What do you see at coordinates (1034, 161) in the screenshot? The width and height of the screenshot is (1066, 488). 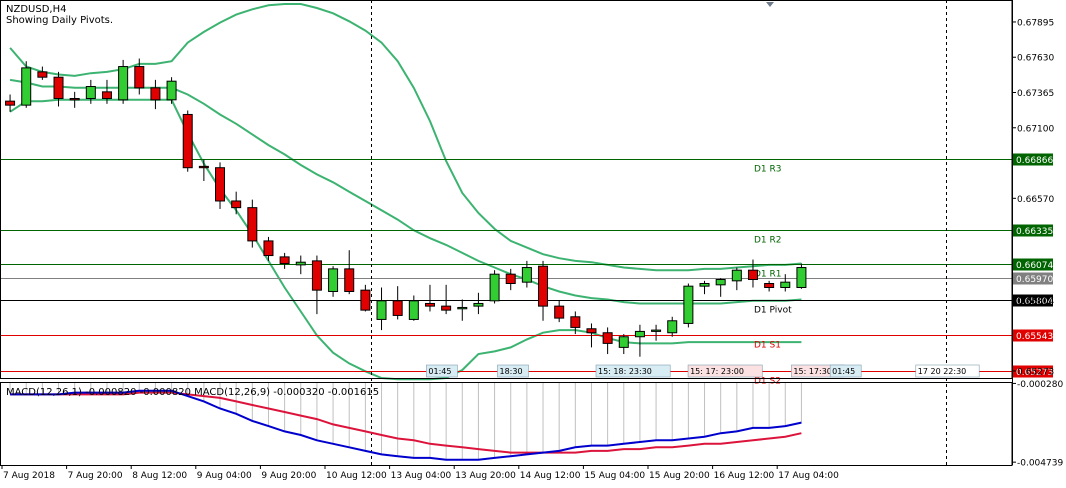 I see `price-tag-value: 0.66866` at bounding box center [1034, 161].